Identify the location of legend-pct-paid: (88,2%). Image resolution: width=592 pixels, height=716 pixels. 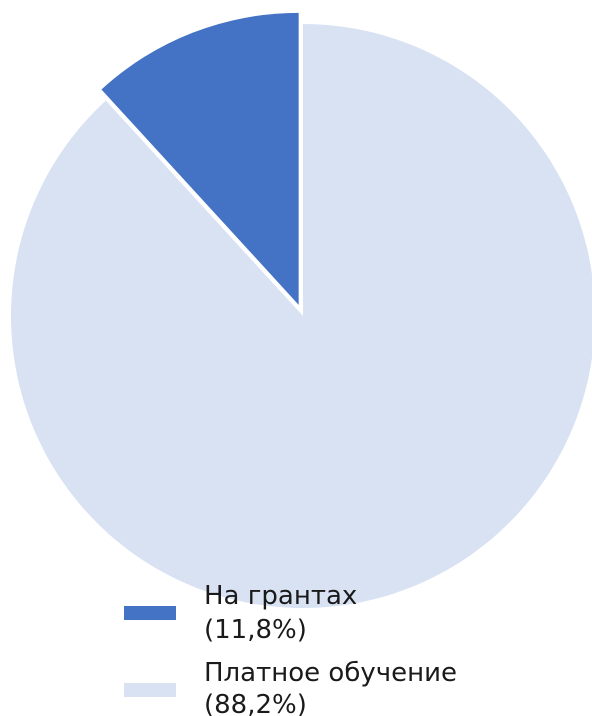
(255, 703).